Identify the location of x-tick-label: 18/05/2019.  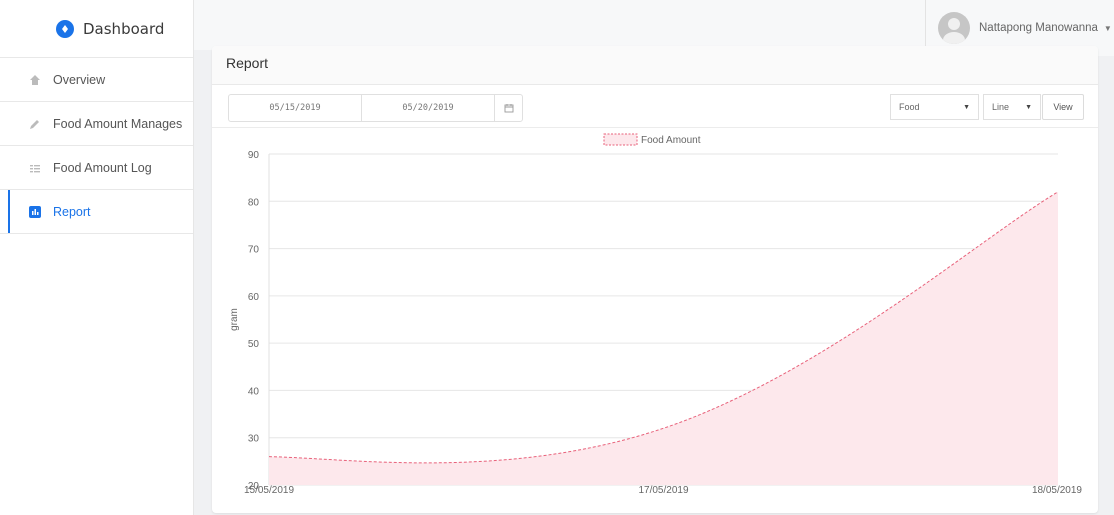
(1057, 490).